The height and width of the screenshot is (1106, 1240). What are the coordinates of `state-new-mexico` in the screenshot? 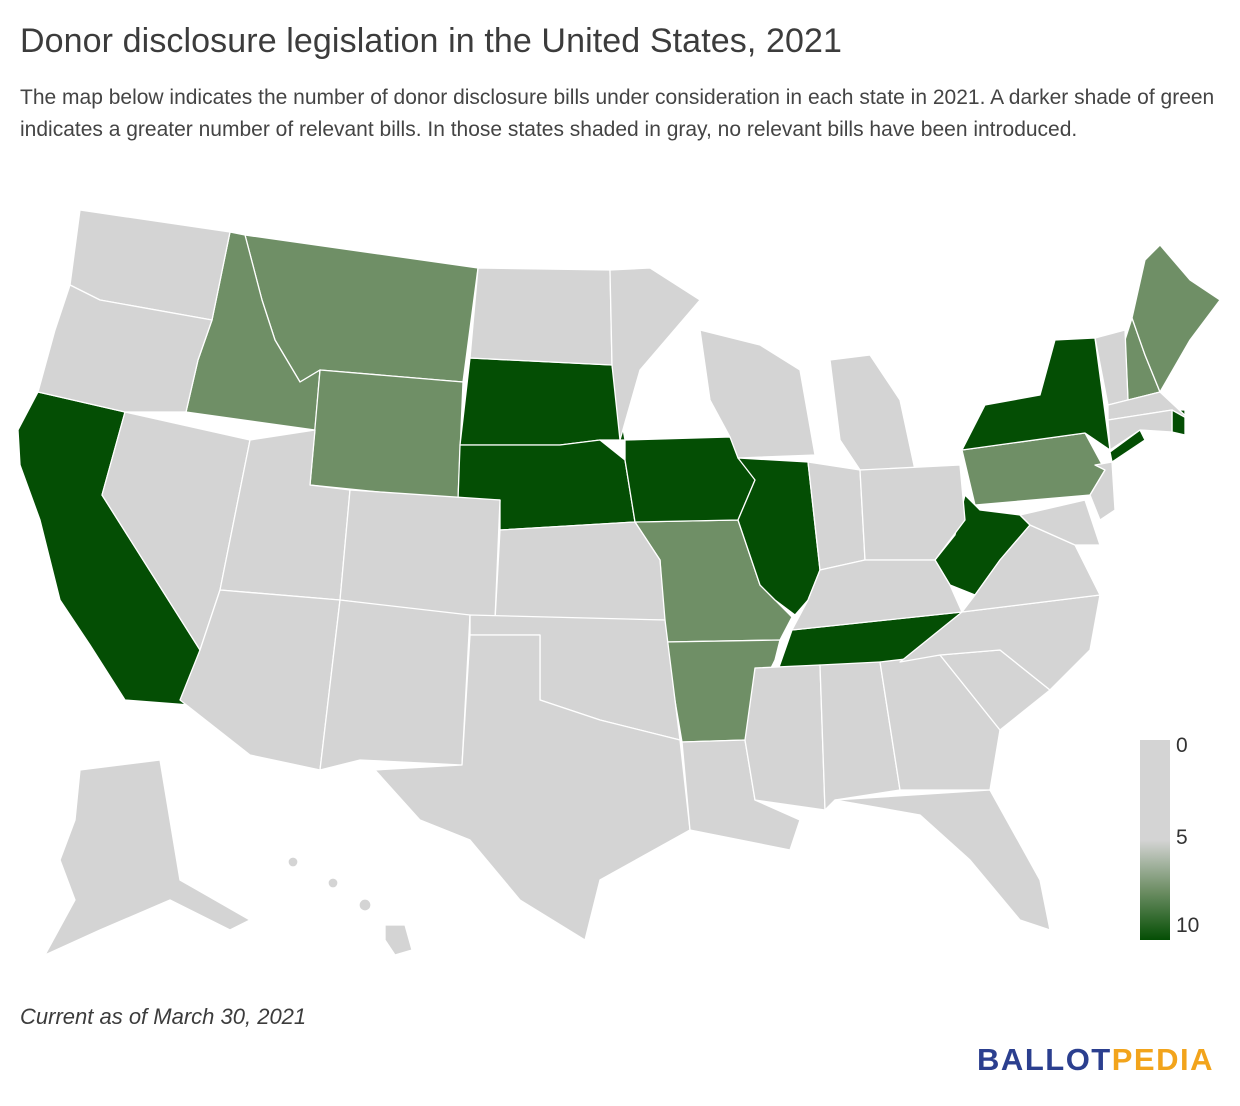 It's located at (395, 685).